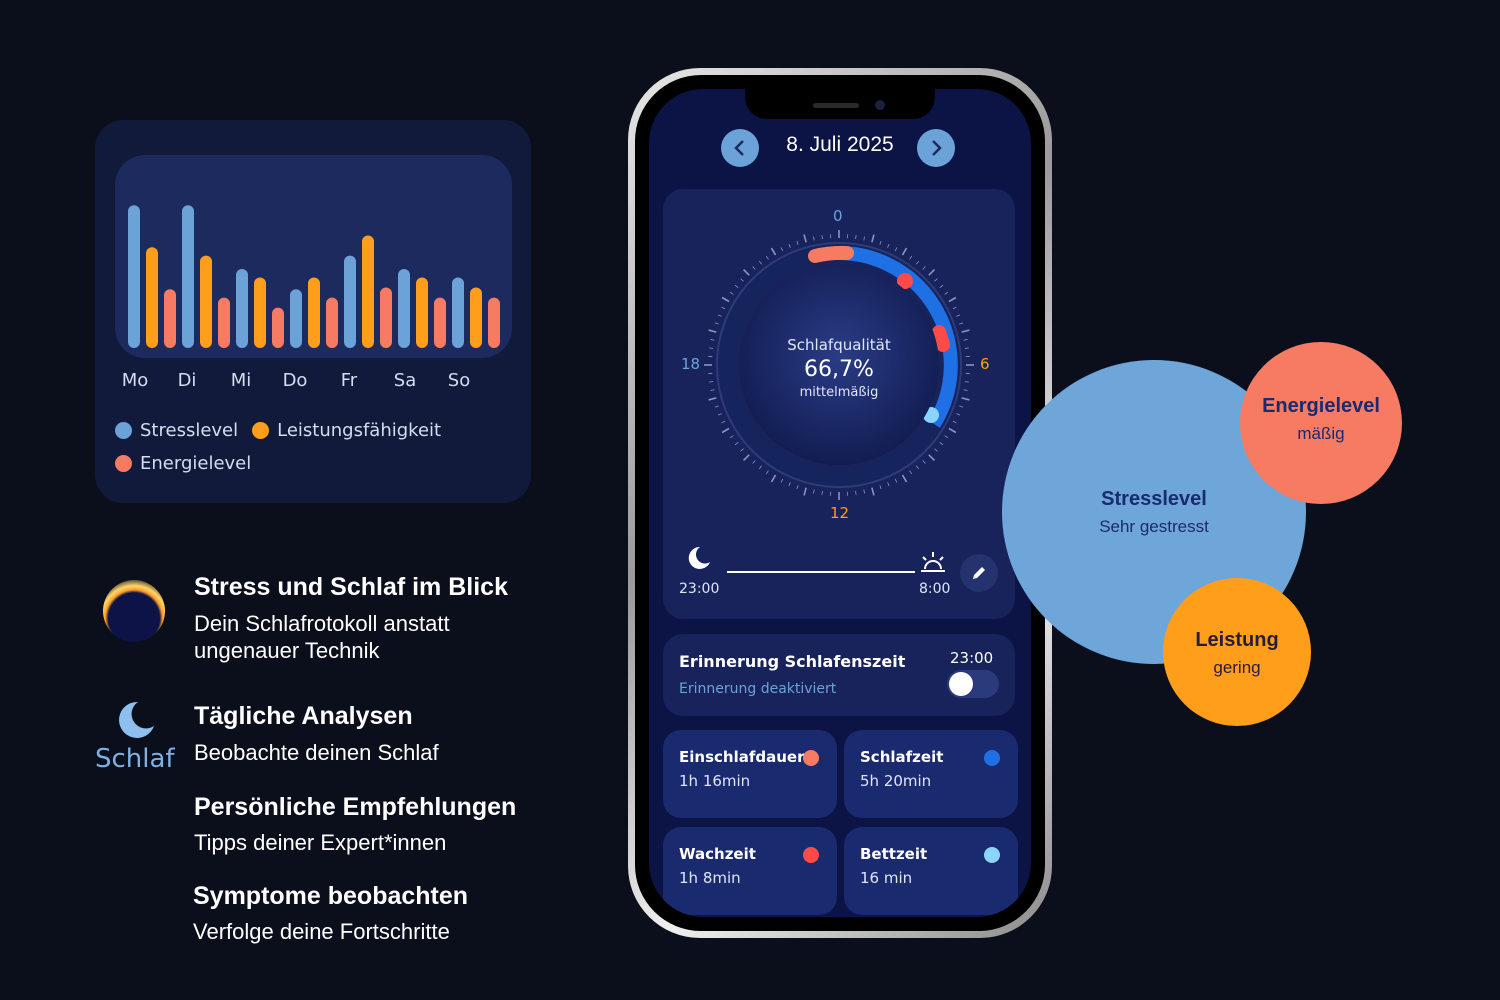 The image size is (1500, 1000). I want to click on bar-fr-energielevel, so click(386, 317).